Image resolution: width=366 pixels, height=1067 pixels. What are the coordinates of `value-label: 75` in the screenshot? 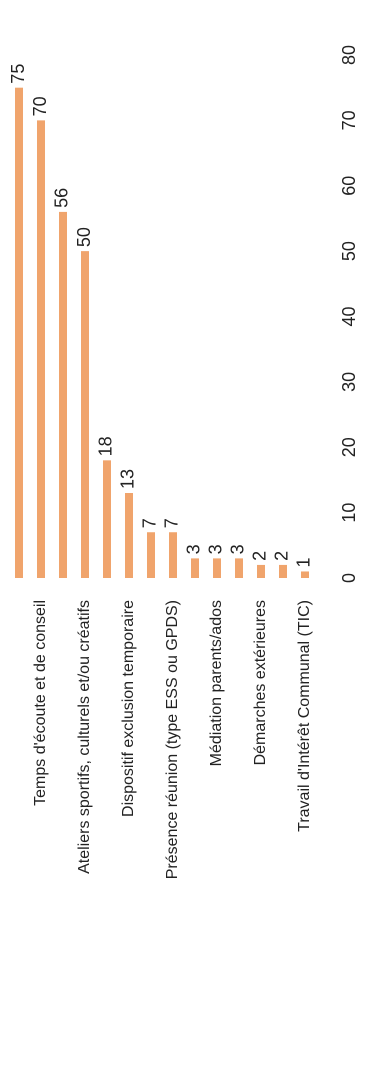 It's located at (18, 74).